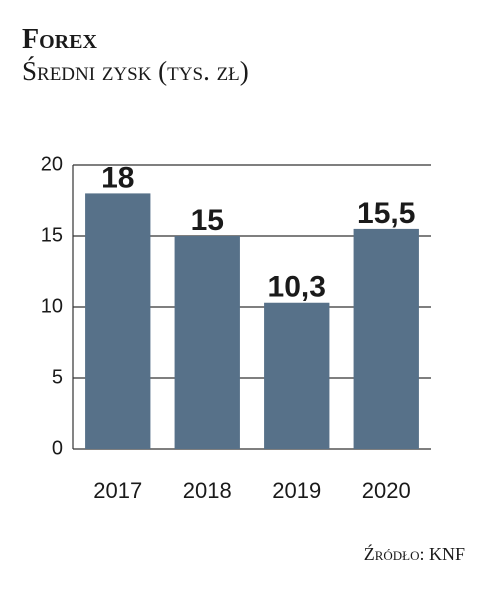 This screenshot has height=593, width=497. Describe the element at coordinates (296, 490) in the screenshot. I see `x-tick-label: 2019` at that location.